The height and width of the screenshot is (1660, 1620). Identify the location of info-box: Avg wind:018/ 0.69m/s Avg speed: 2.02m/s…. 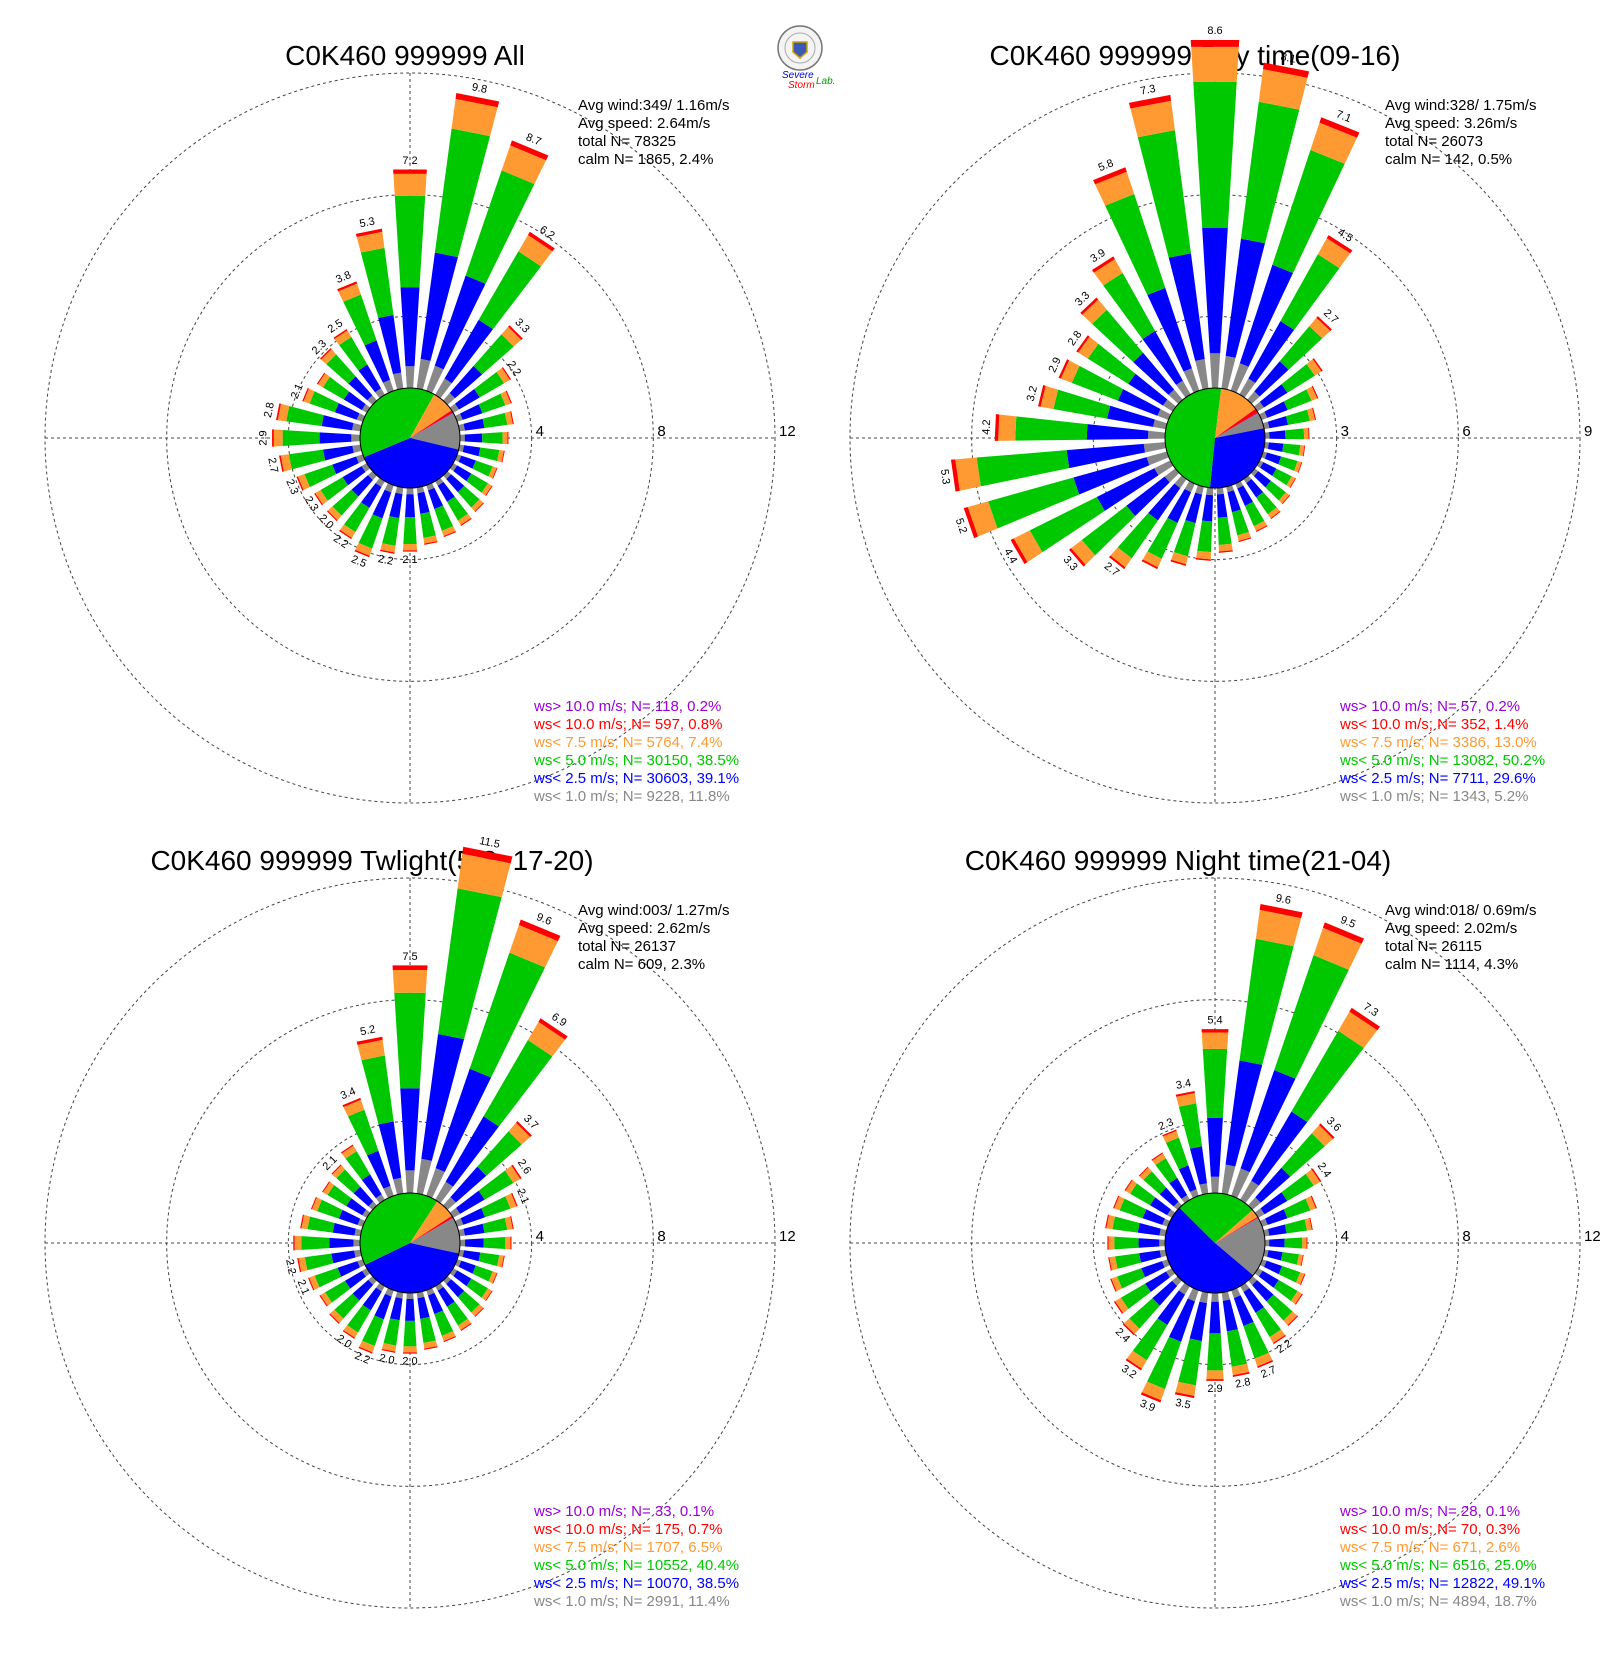
(1460, 937).